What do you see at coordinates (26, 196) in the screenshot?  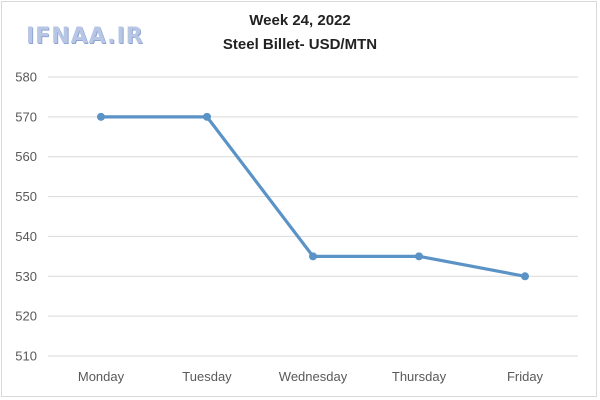 I see `y-tick-label-550: 550` at bounding box center [26, 196].